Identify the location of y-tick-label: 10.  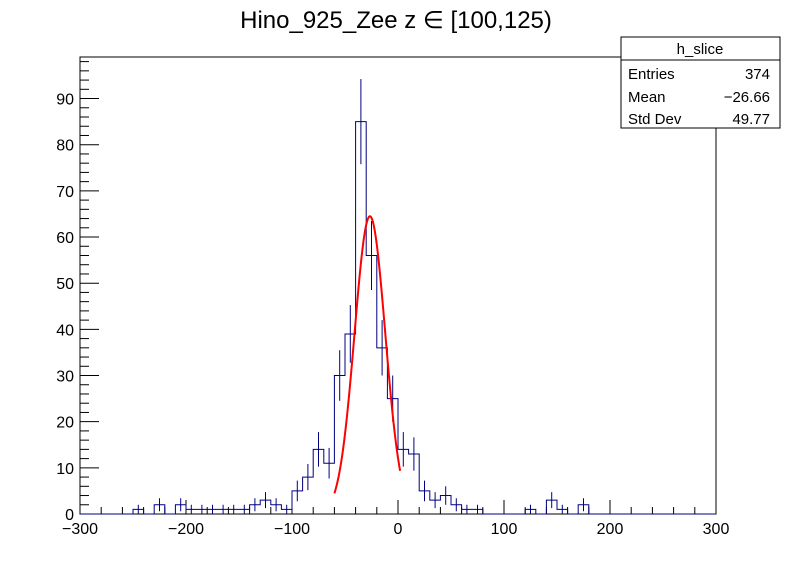
(65, 469).